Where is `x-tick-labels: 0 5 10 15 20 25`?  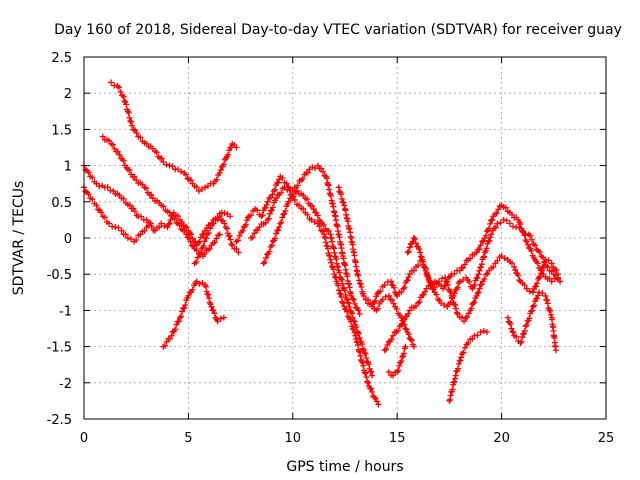
x-tick-labels: 0 5 10 15 20 25 is located at coordinates (347, 438).